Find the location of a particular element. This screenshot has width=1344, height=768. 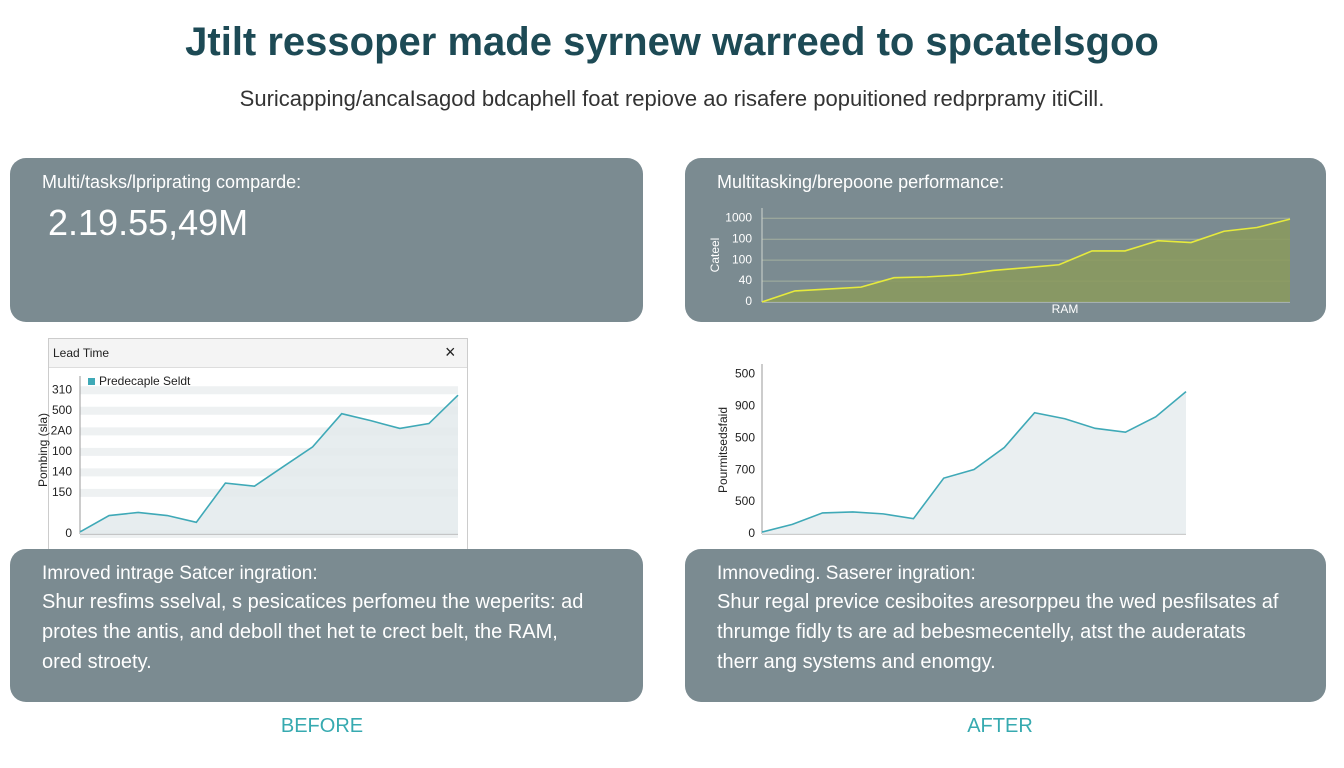

window-title: Lead Time is located at coordinates (81, 353).